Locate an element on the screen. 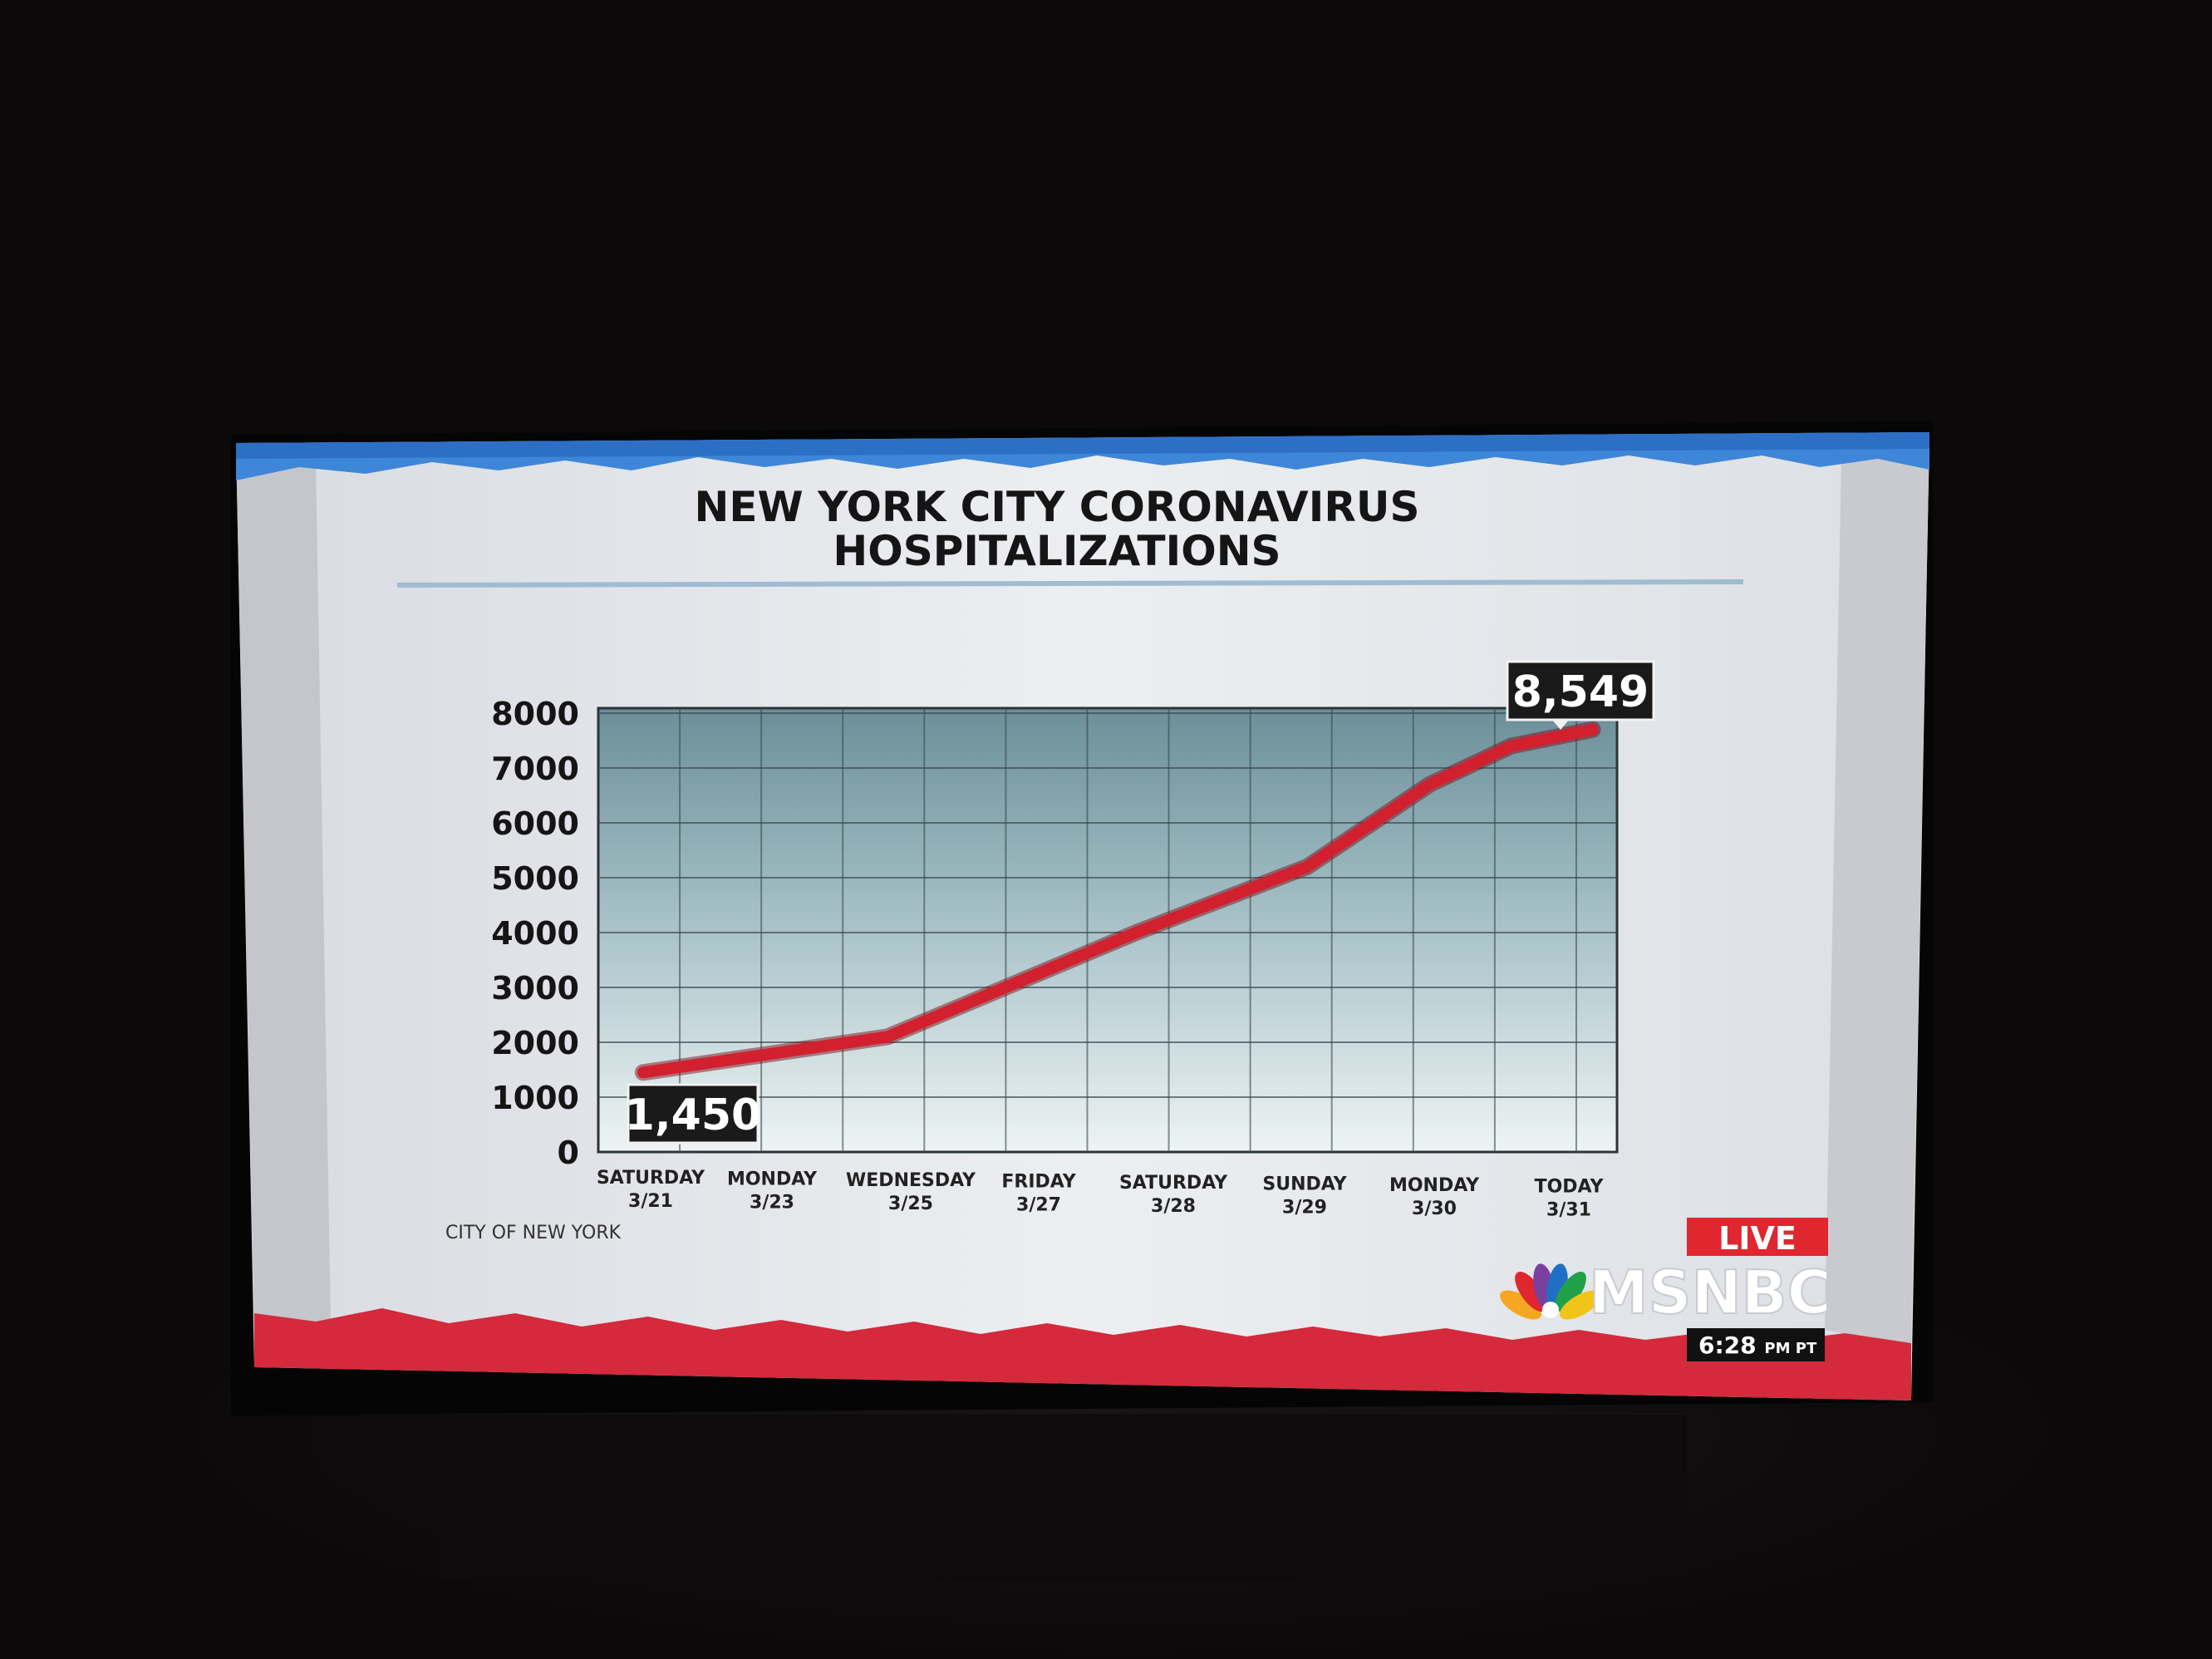 The width and height of the screenshot is (2212, 1659). y-tick-label: 8000 is located at coordinates (535, 714).